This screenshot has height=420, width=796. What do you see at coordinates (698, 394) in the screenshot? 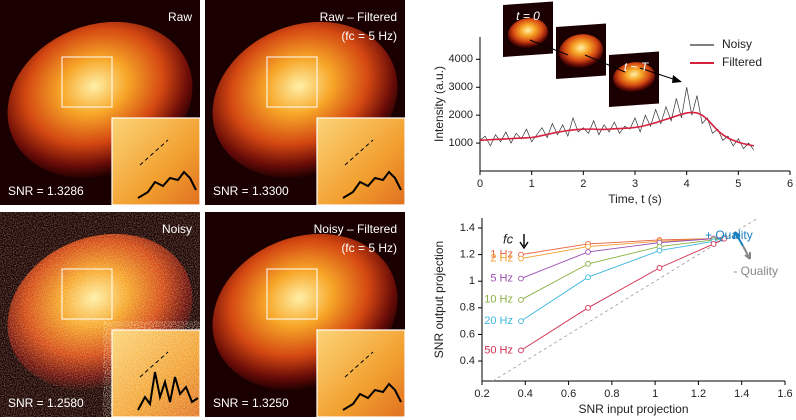
I see `x-tick-label: 1.2` at bounding box center [698, 394].